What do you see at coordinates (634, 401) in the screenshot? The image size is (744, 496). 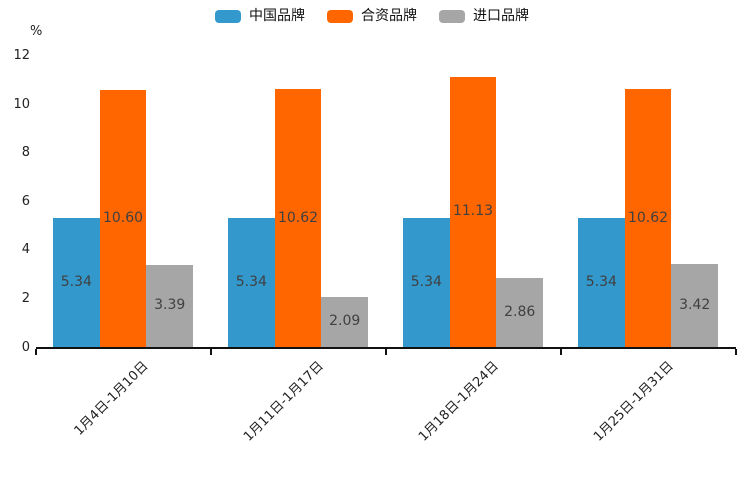 I see `x-axis-label: 1月25日-1月31日` at bounding box center [634, 401].